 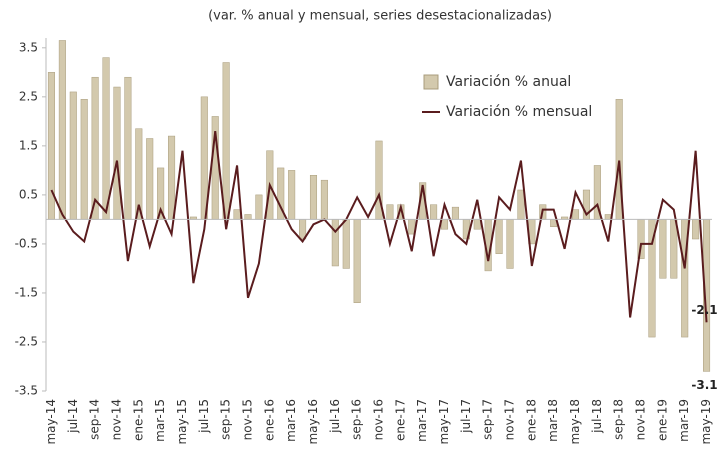 I want to click on x-tick-label: ene-17, so click(x=400, y=420).